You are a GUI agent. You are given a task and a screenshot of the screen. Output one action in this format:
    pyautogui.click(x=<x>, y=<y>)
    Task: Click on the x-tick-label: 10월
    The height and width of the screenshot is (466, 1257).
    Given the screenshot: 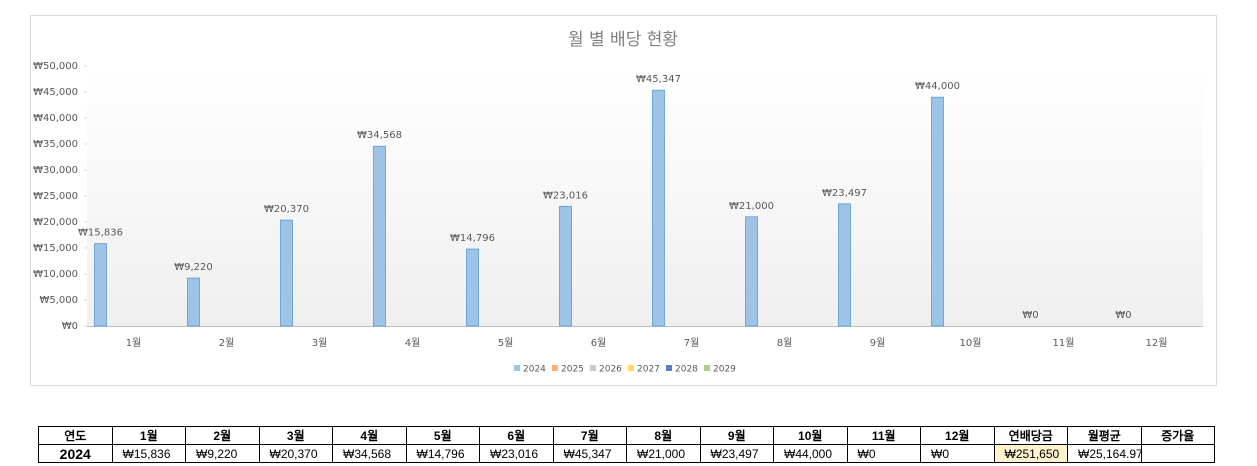 What is the action you would take?
    pyautogui.click(x=971, y=343)
    